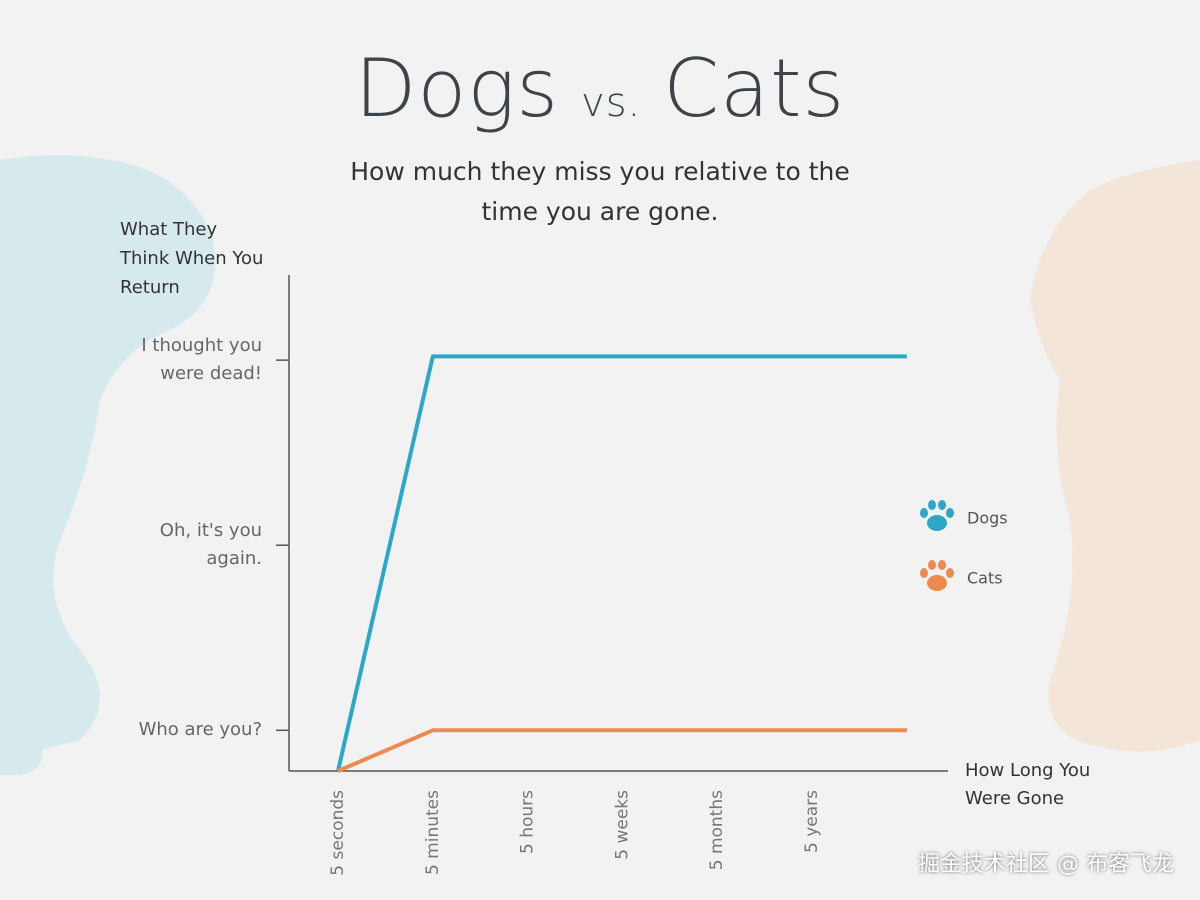 This screenshot has width=1200, height=900. Describe the element at coordinates (611, 103) in the screenshot. I see `title-word: vs.` at that location.